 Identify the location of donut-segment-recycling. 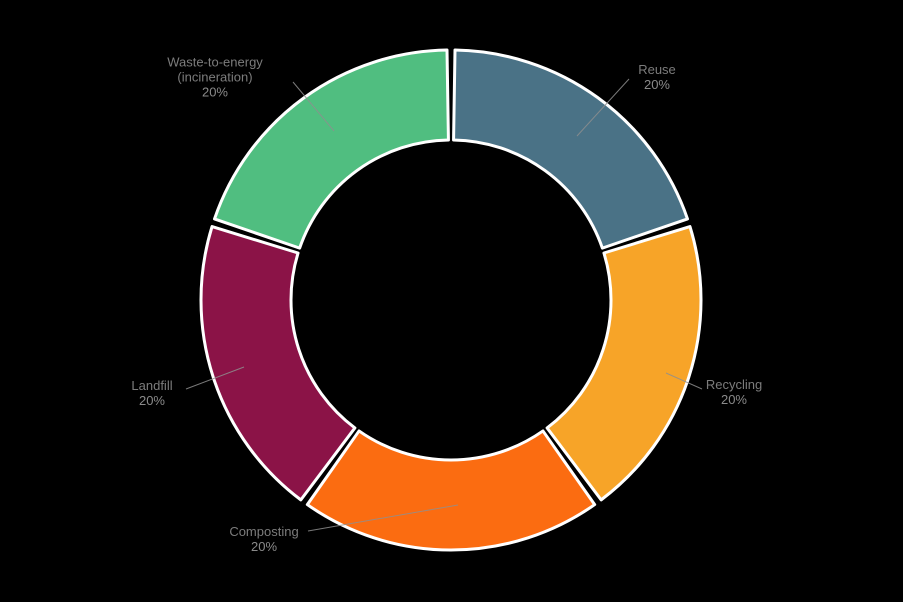
(624, 363).